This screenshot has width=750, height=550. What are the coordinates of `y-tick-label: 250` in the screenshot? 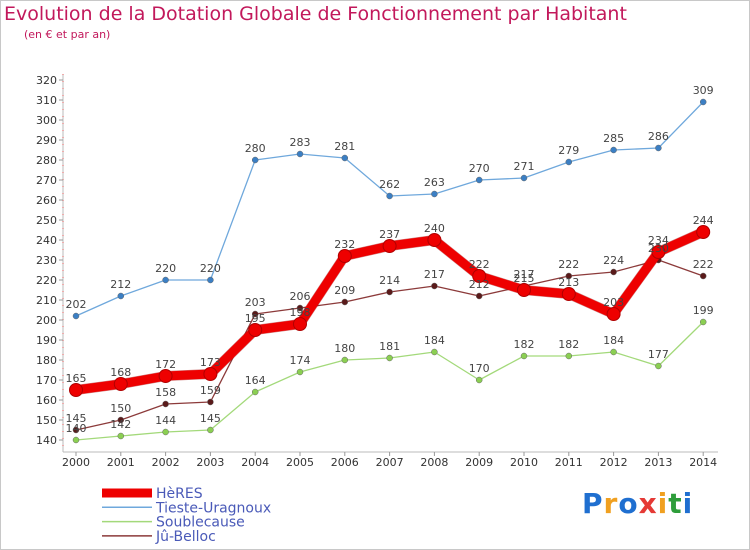 It's located at (46, 220).